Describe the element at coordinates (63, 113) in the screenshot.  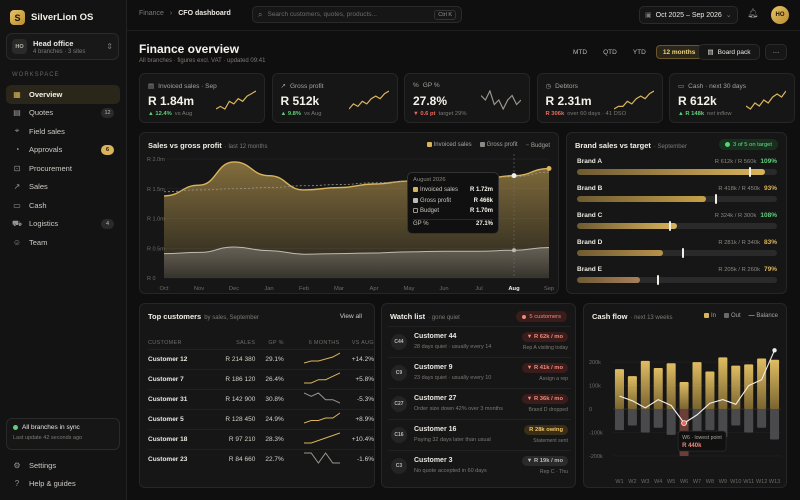
I see `sidebar-item-quotes: ▤ Quotes 12` at that location.